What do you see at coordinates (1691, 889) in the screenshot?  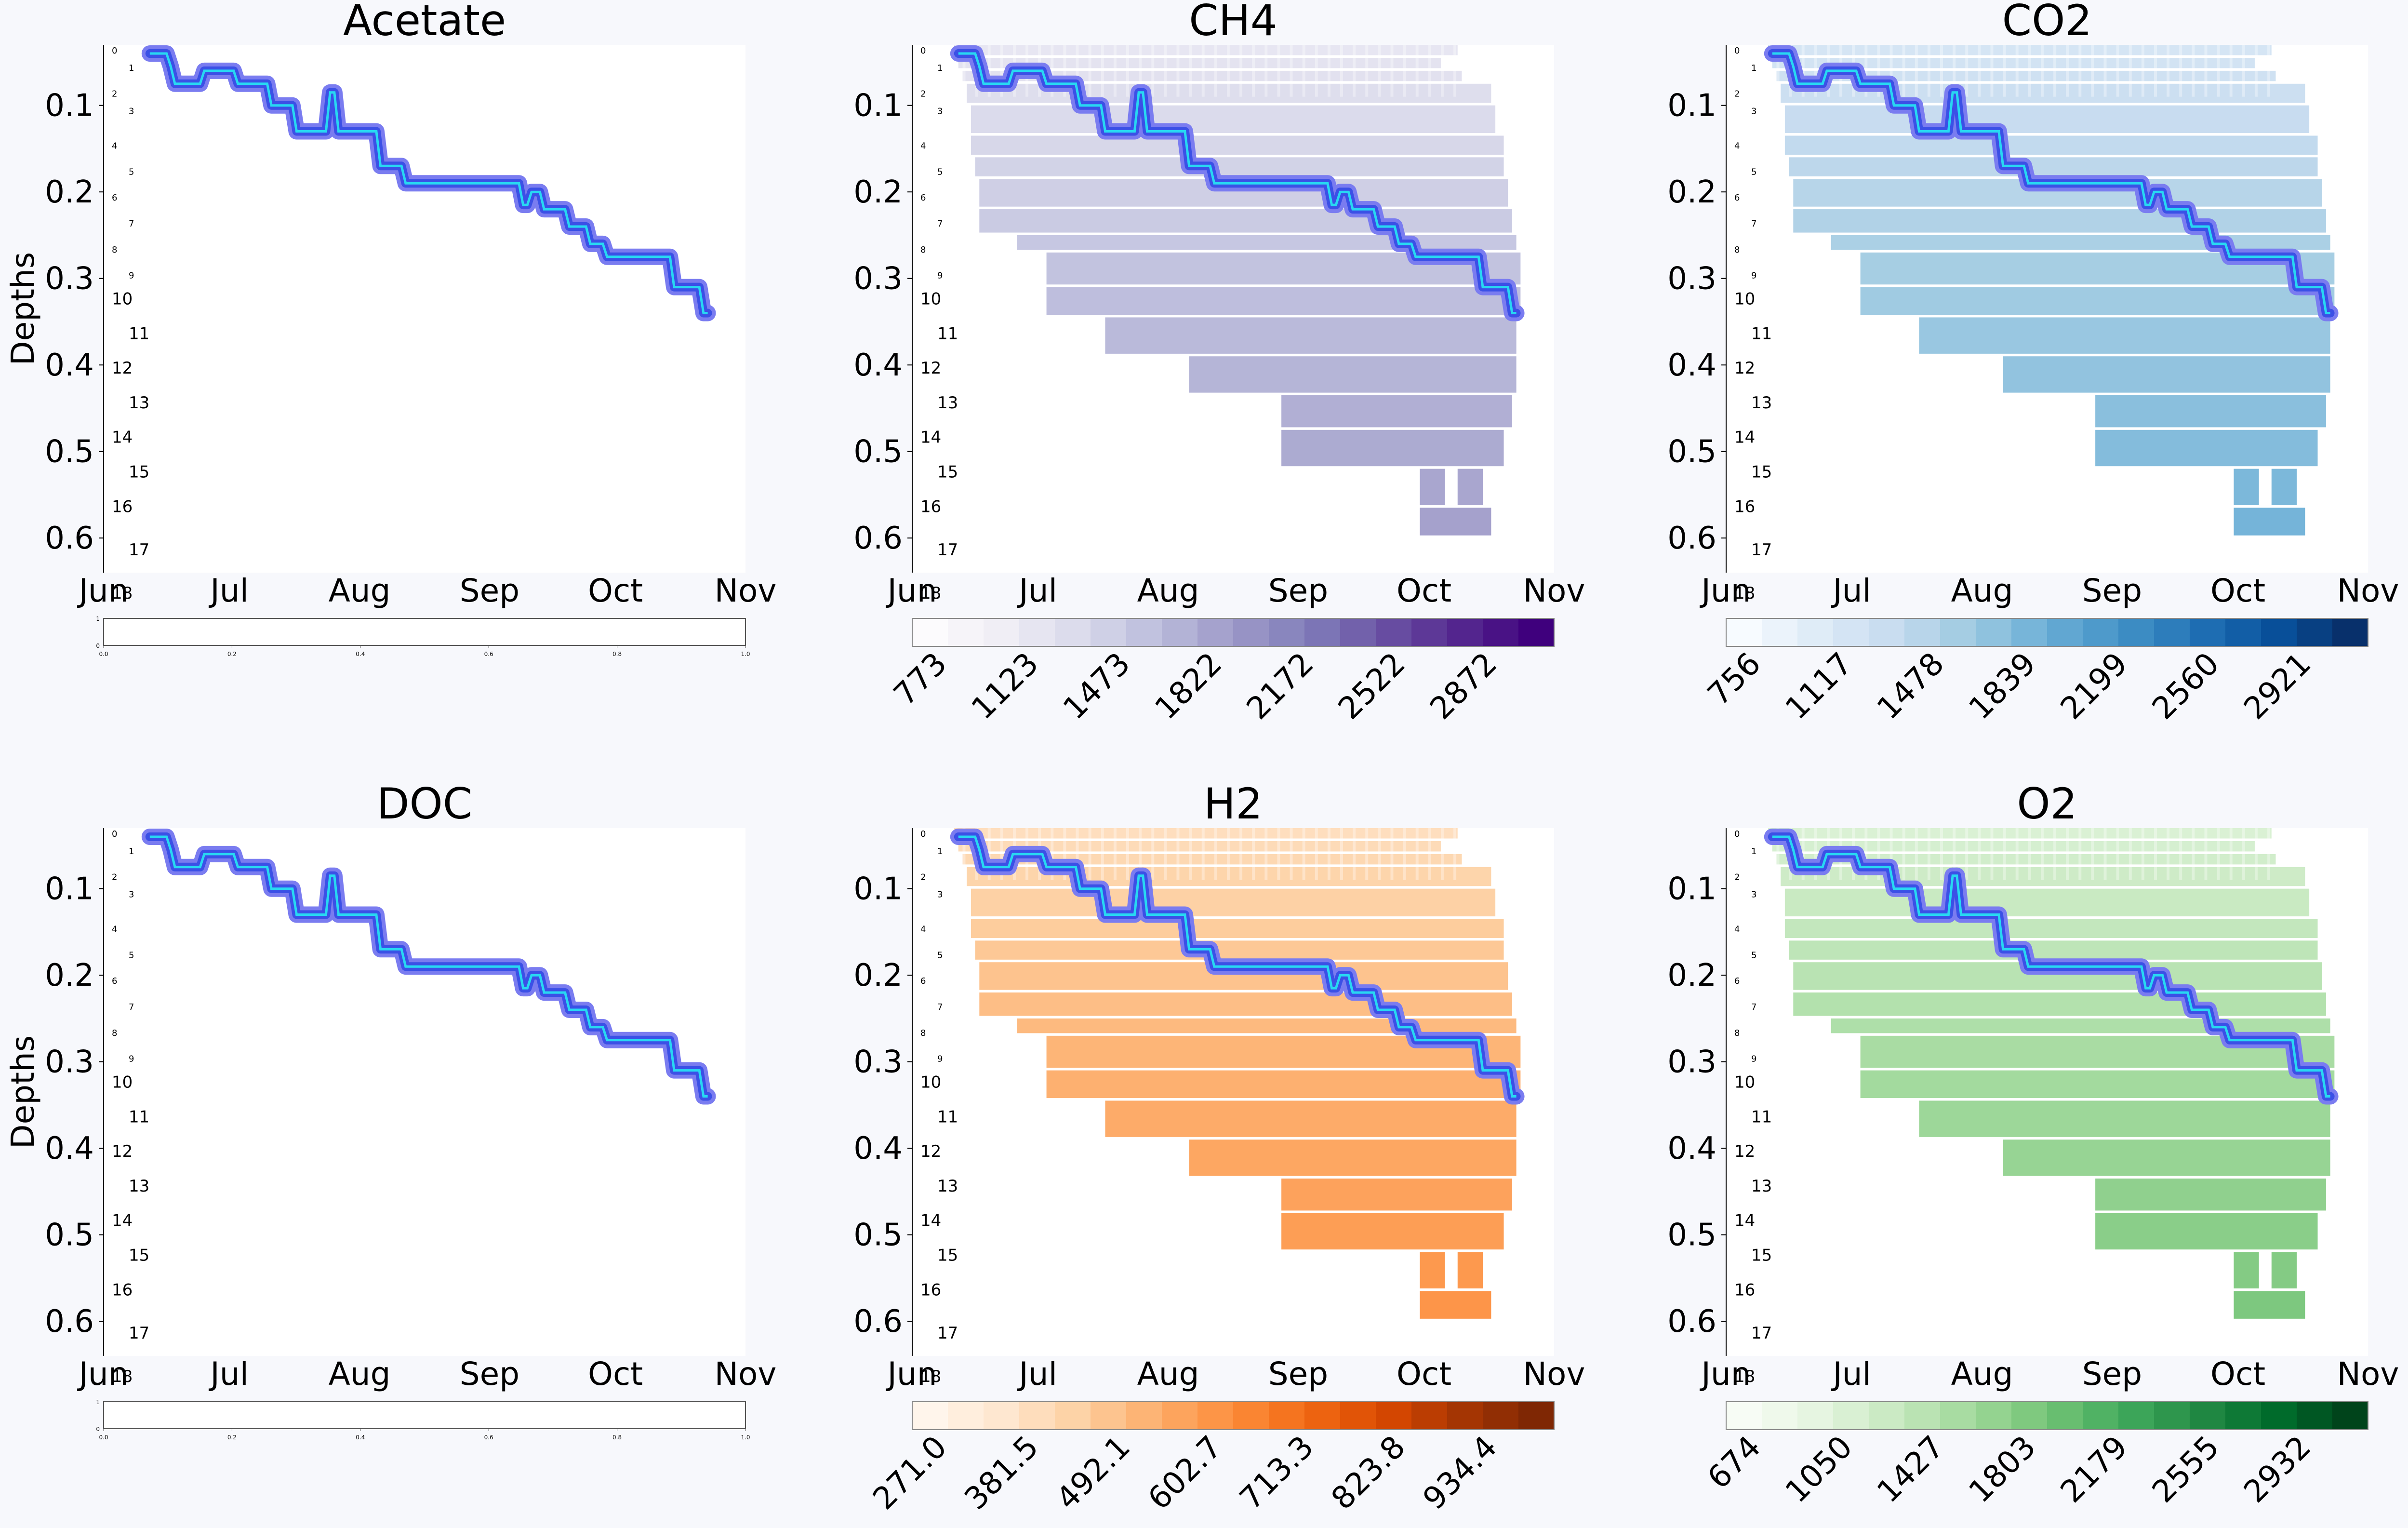 I see `y-tick-label: 0.1` at bounding box center [1691, 889].